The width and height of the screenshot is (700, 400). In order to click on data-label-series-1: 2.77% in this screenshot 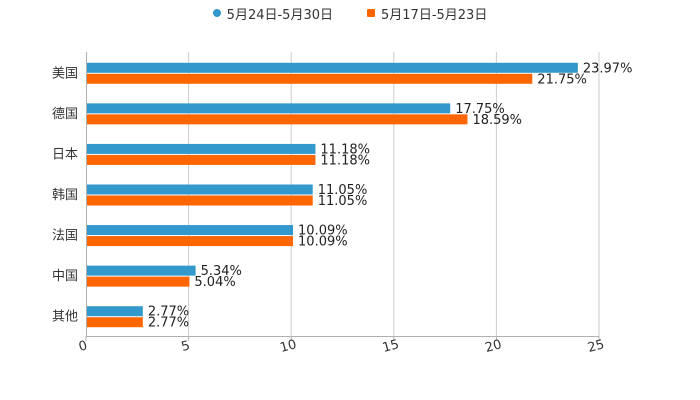, I will do `click(168, 312)`.